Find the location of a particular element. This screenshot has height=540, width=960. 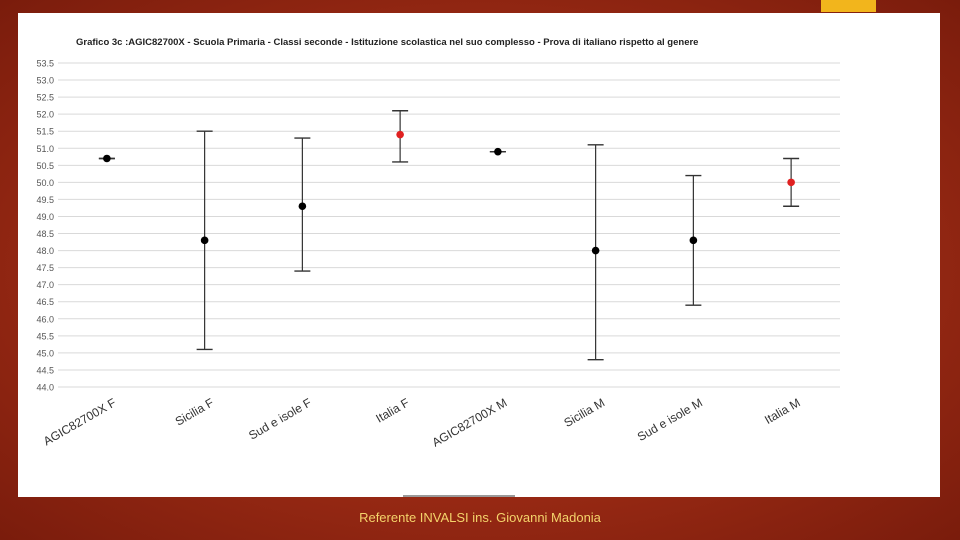

bottom-divider is located at coordinates (459, 496).